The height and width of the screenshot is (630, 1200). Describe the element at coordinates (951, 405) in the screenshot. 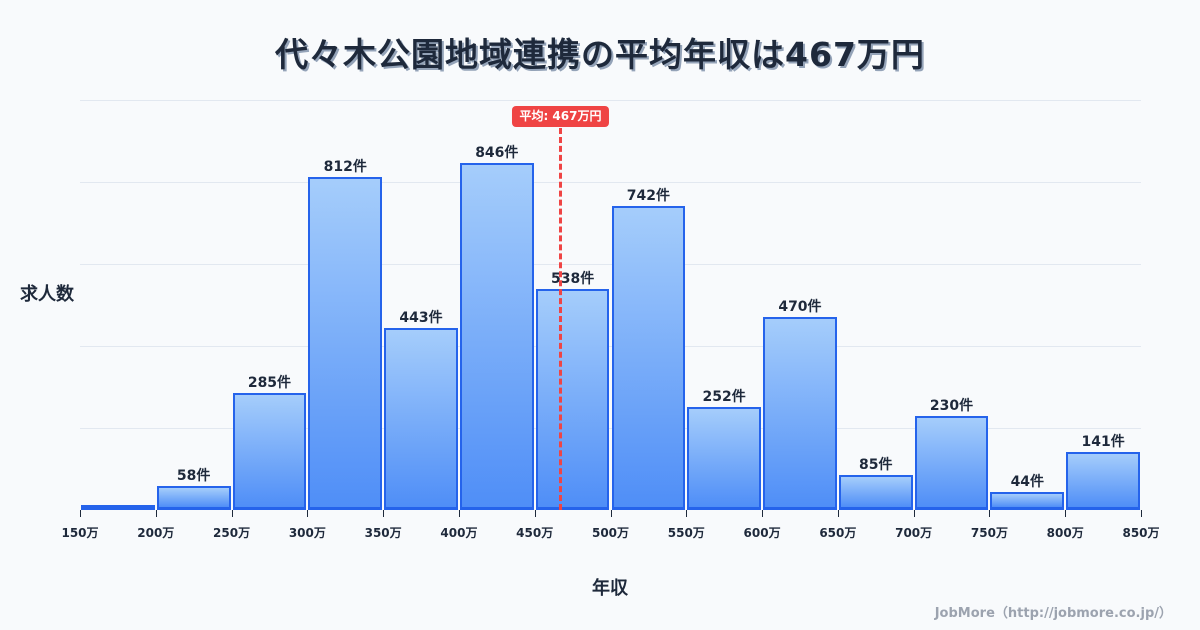

I see `bar-value-label: 230件` at that location.